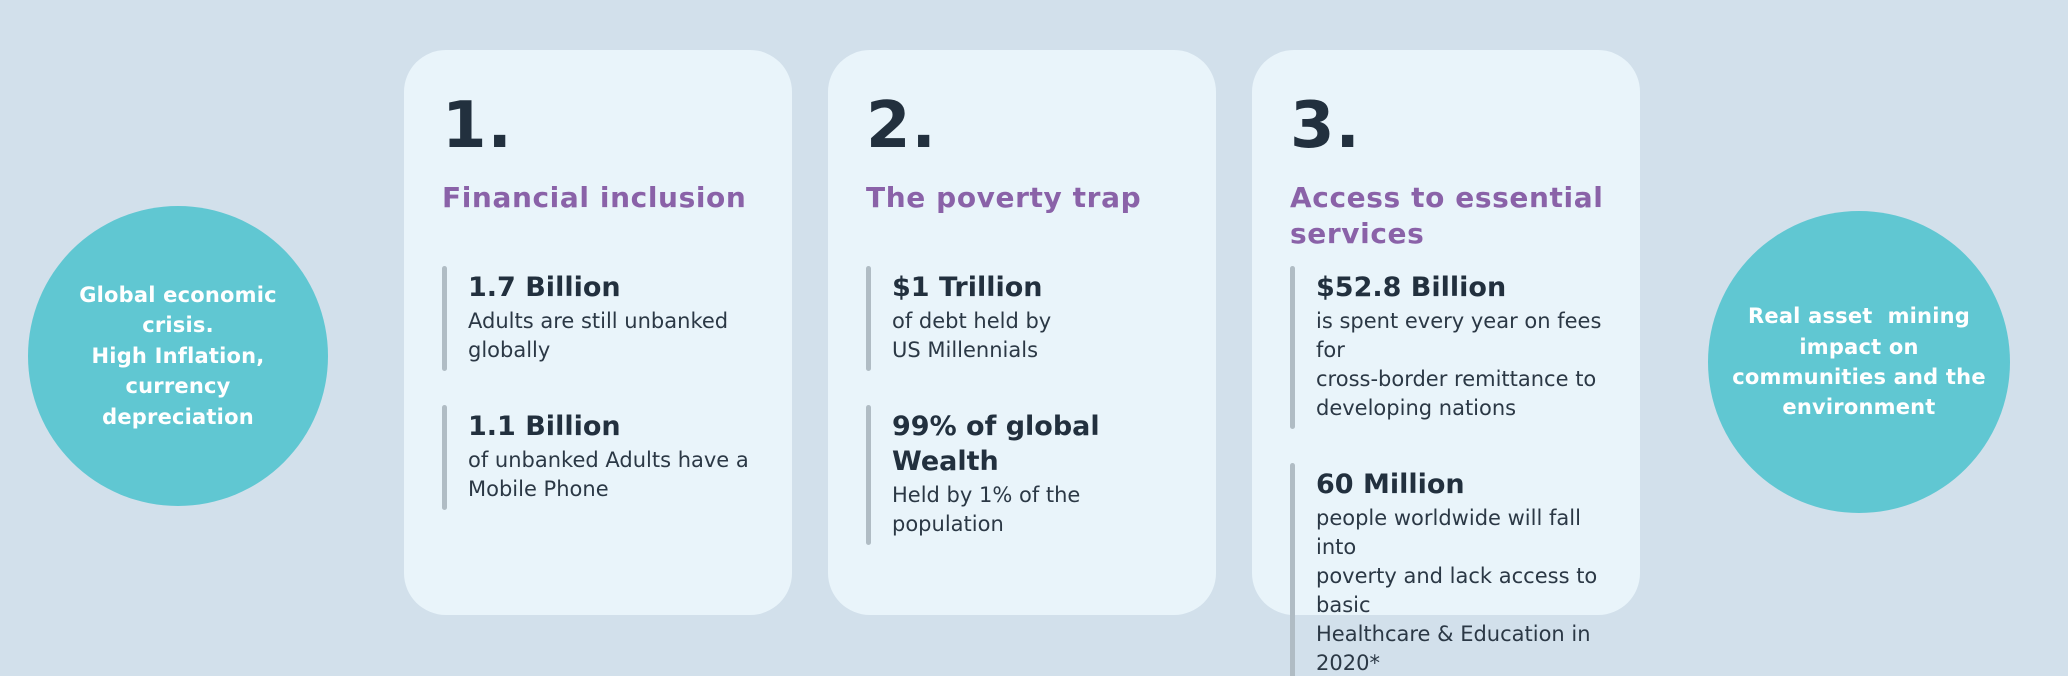  Describe the element at coordinates (598, 335) in the screenshot. I see `stat-description: Adults are still unbanked globally` at that location.